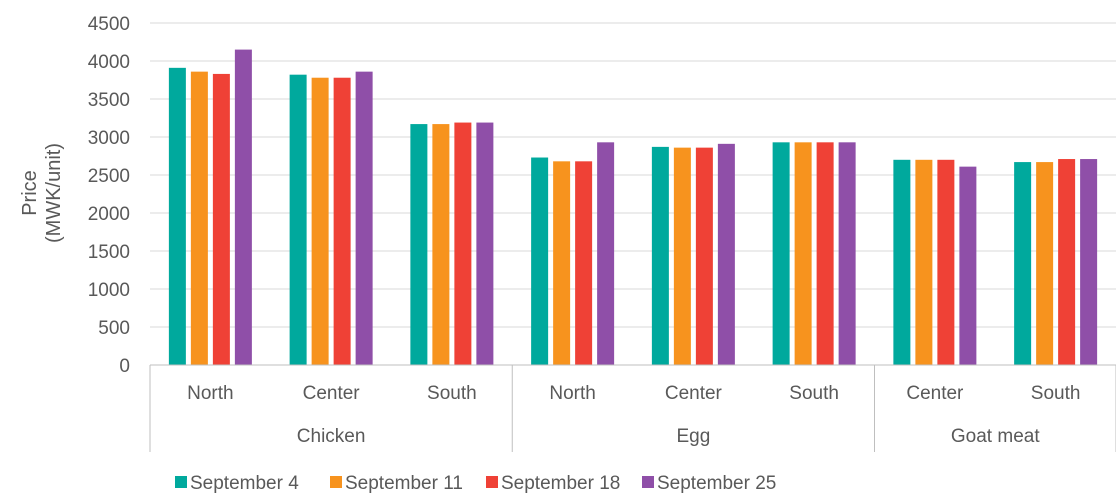 The height and width of the screenshot is (495, 1116). Describe the element at coordinates (693, 436) in the screenshot. I see `x-group-label: Egg` at that location.